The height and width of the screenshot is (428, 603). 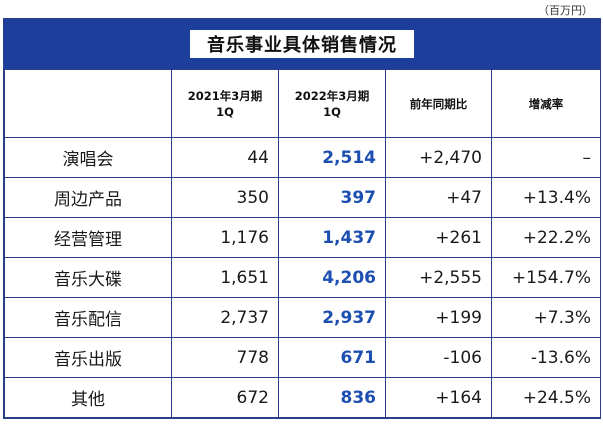 I want to click on header-fy2021: 2021年3月期 1Q, so click(x=225, y=103).